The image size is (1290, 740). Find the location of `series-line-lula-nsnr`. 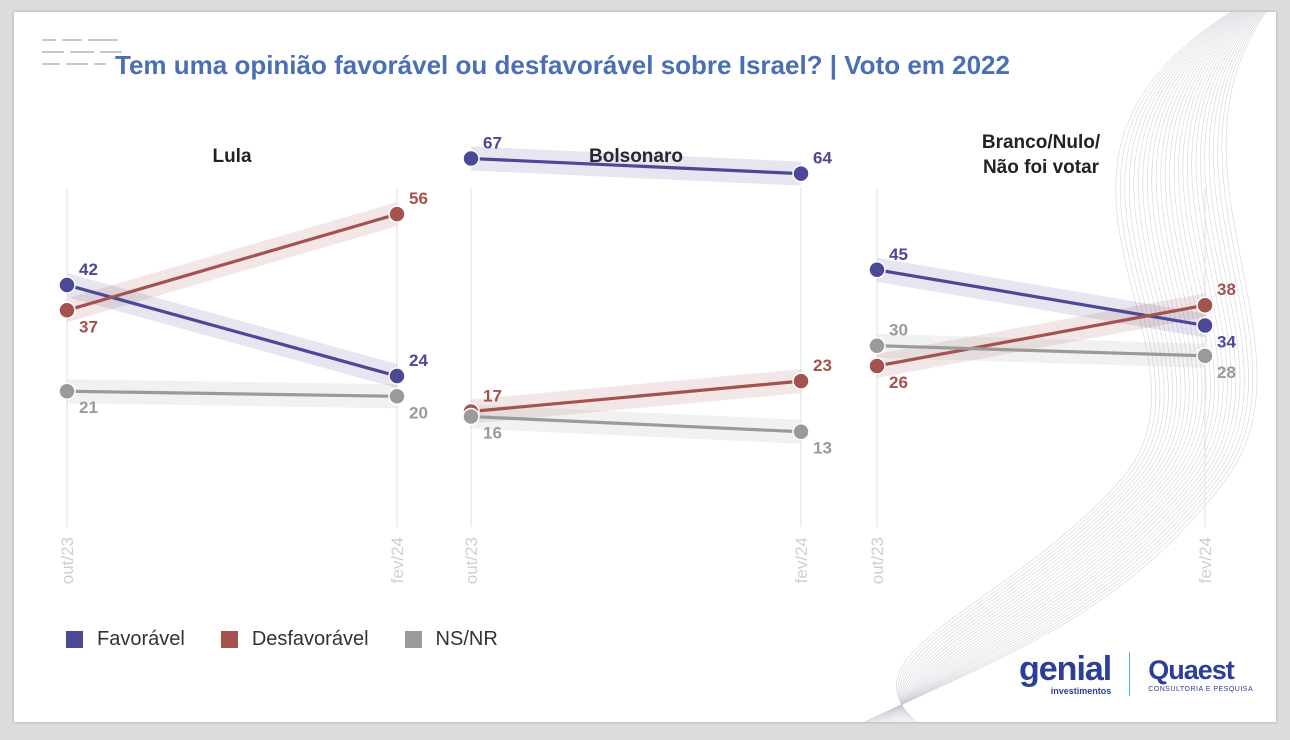

series-line-lula-nsnr is located at coordinates (232, 393).